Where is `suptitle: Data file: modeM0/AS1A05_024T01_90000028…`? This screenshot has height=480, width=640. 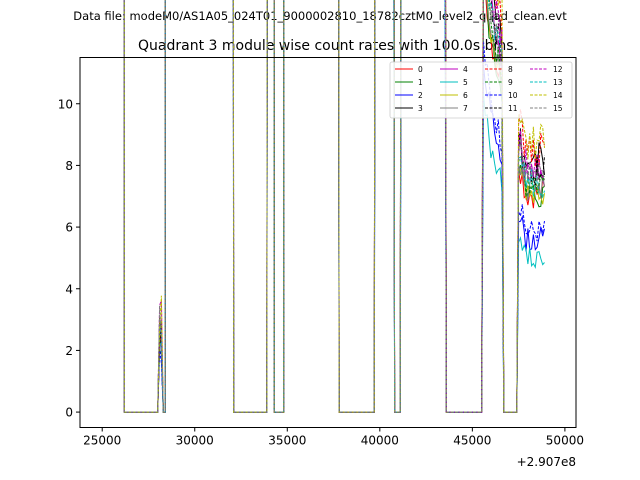
suptitle: Data file: modeM0/AS1A05_024T01_90000028… is located at coordinates (320, 16).